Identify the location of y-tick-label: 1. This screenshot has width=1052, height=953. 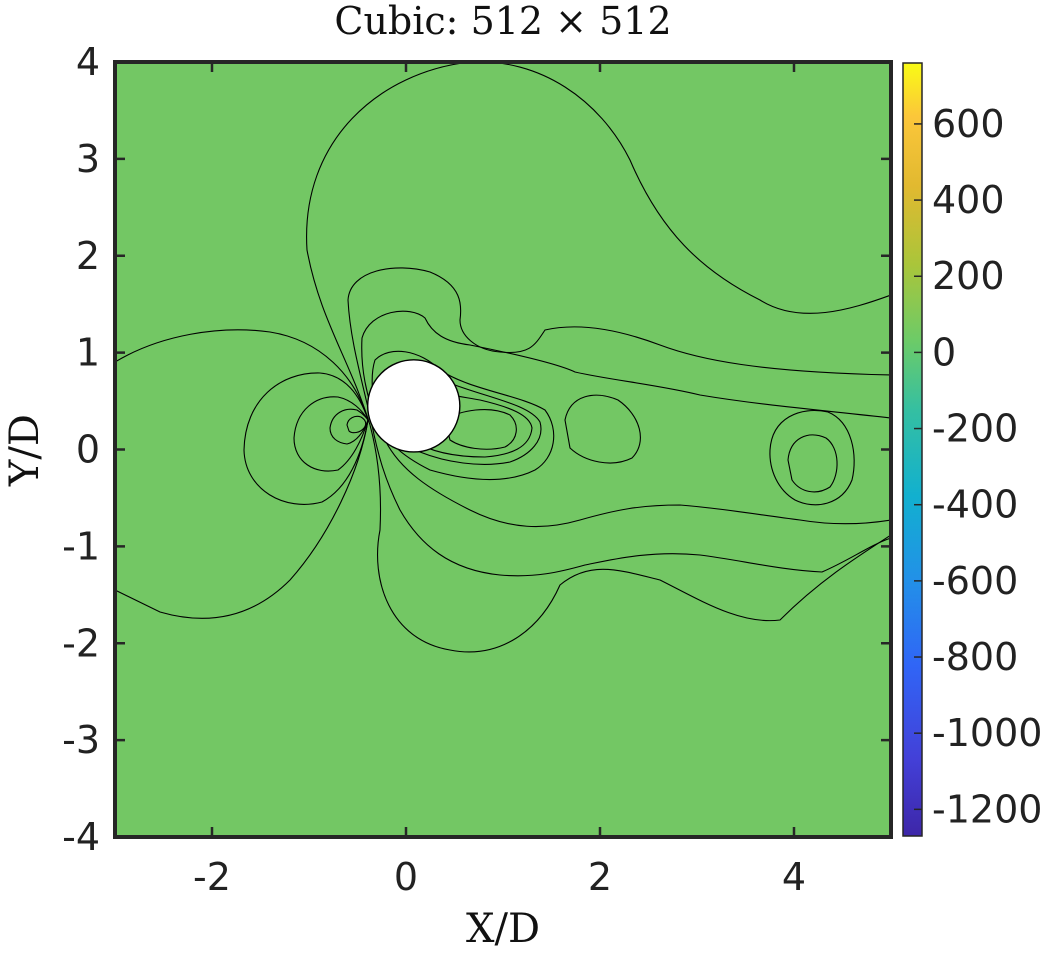
(88, 353).